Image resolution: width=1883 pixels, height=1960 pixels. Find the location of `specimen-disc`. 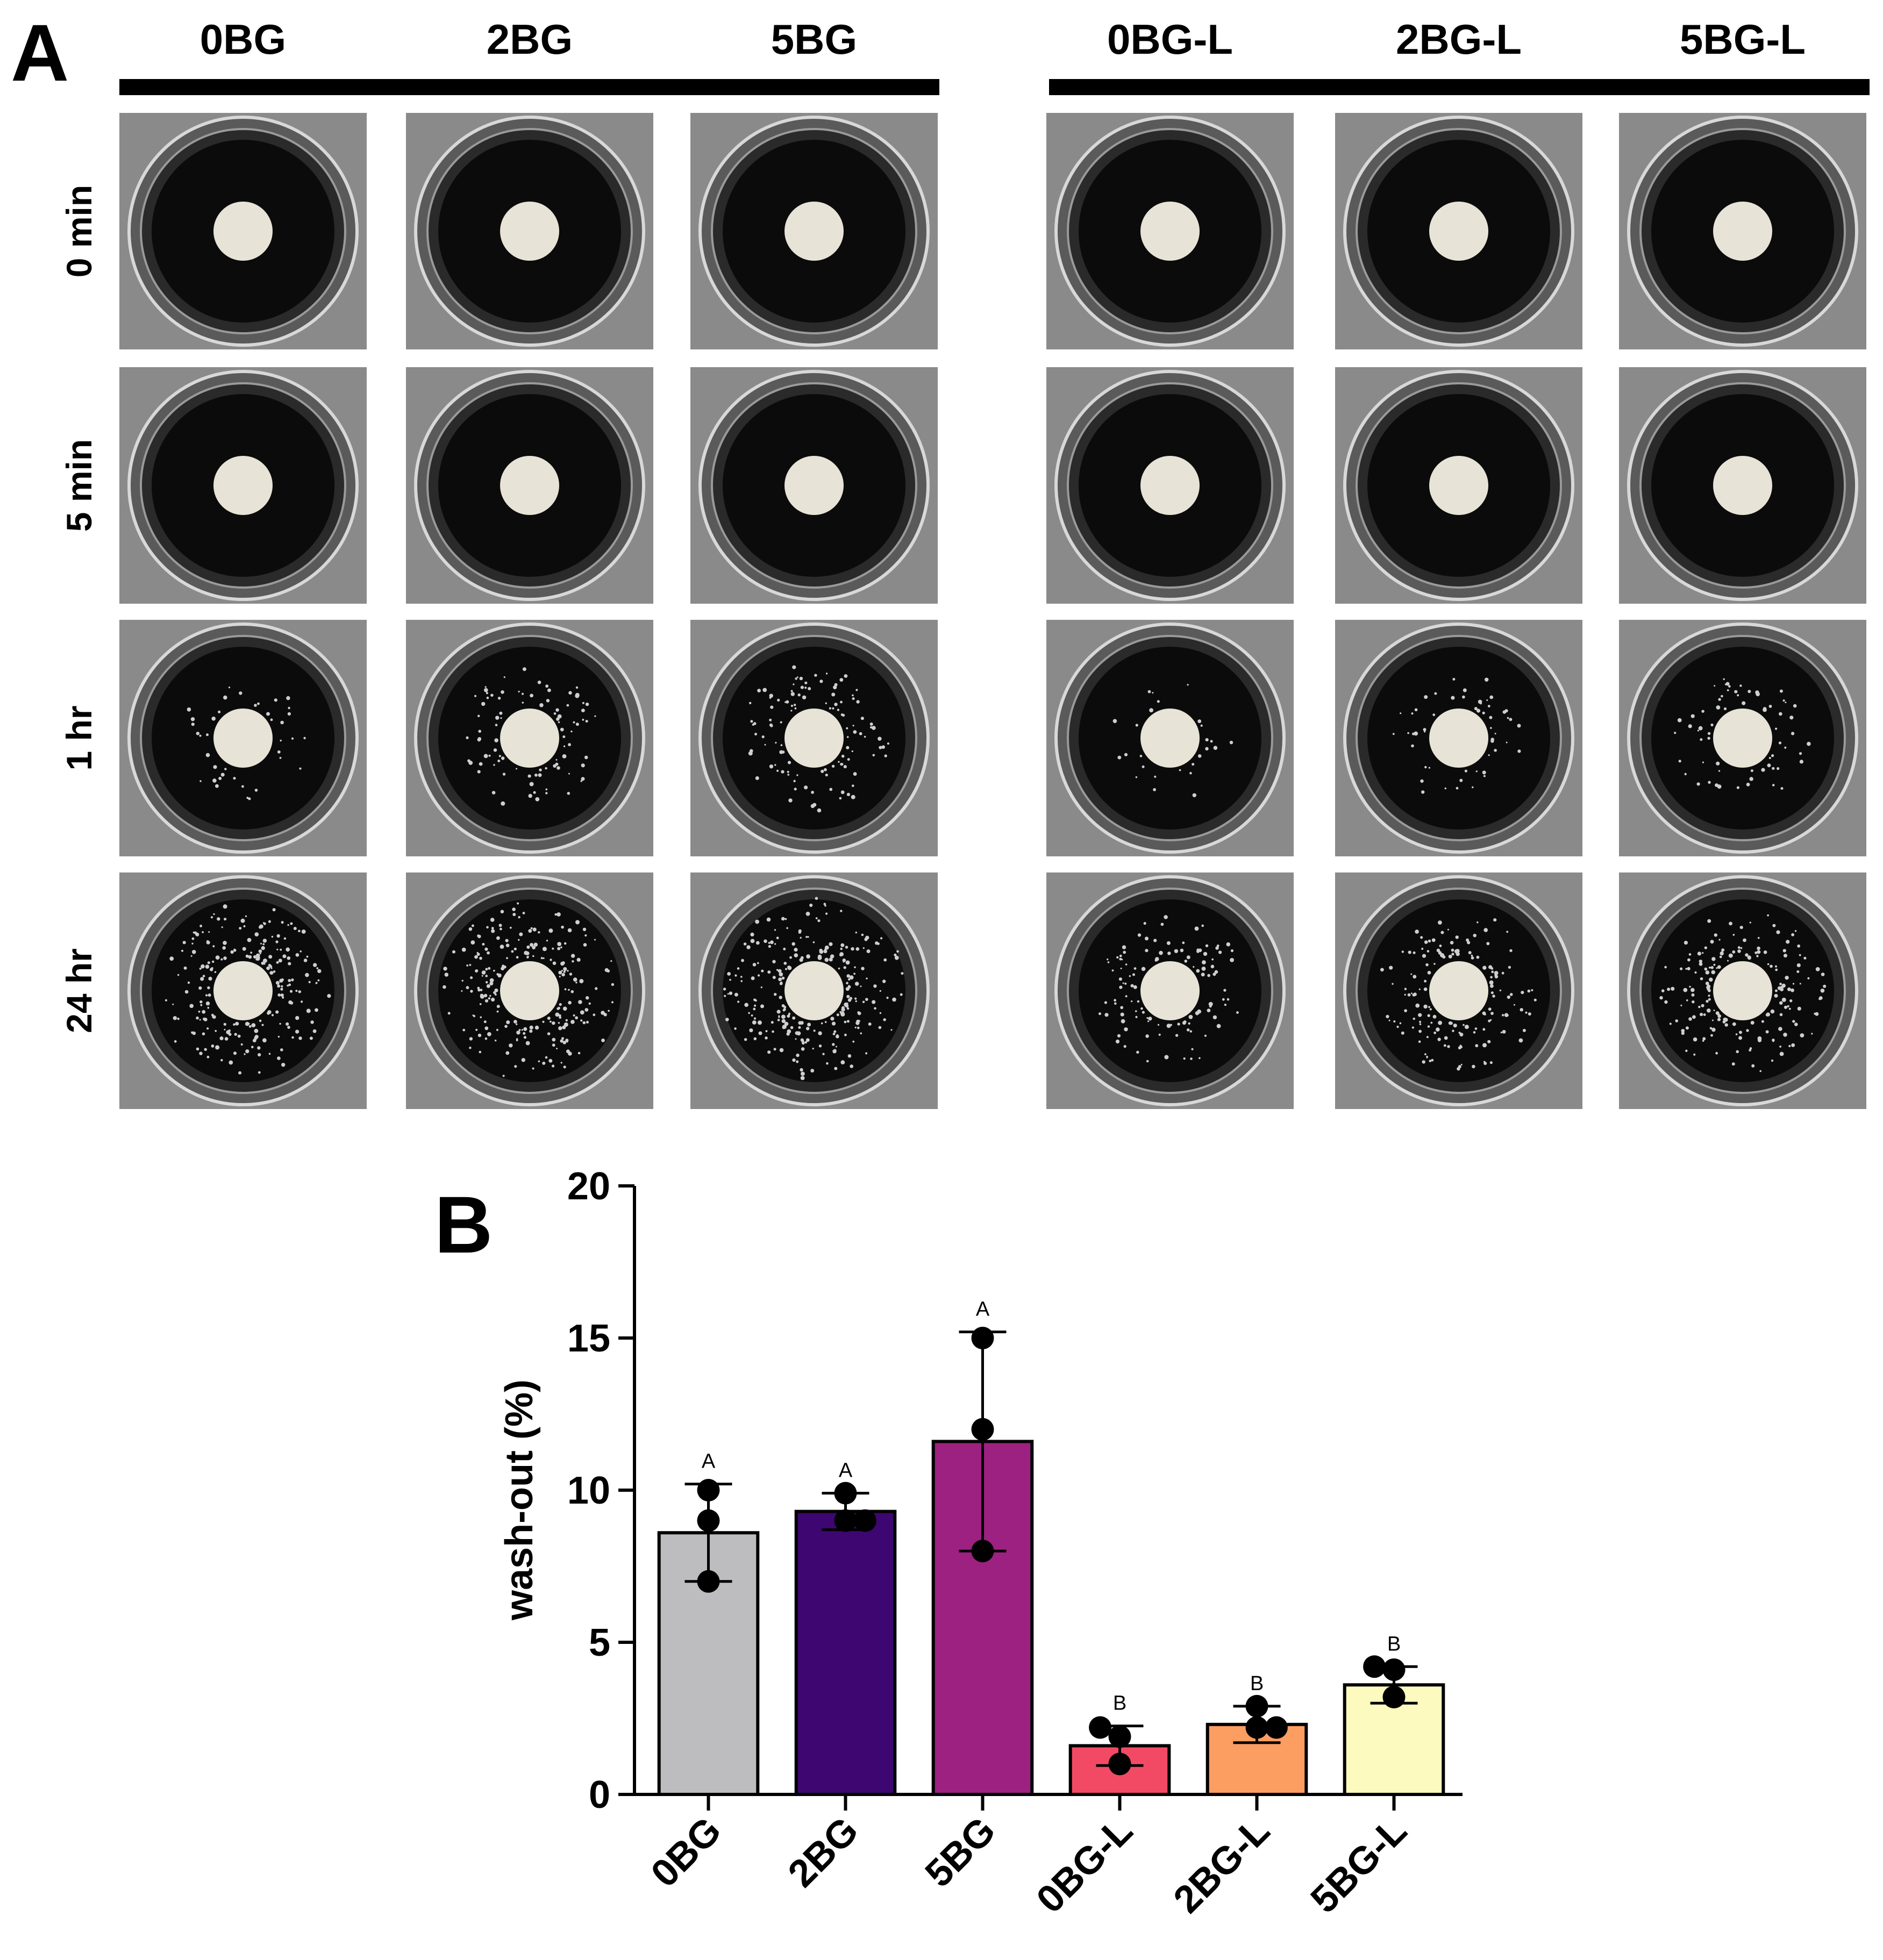

specimen-disc is located at coordinates (1742, 990).